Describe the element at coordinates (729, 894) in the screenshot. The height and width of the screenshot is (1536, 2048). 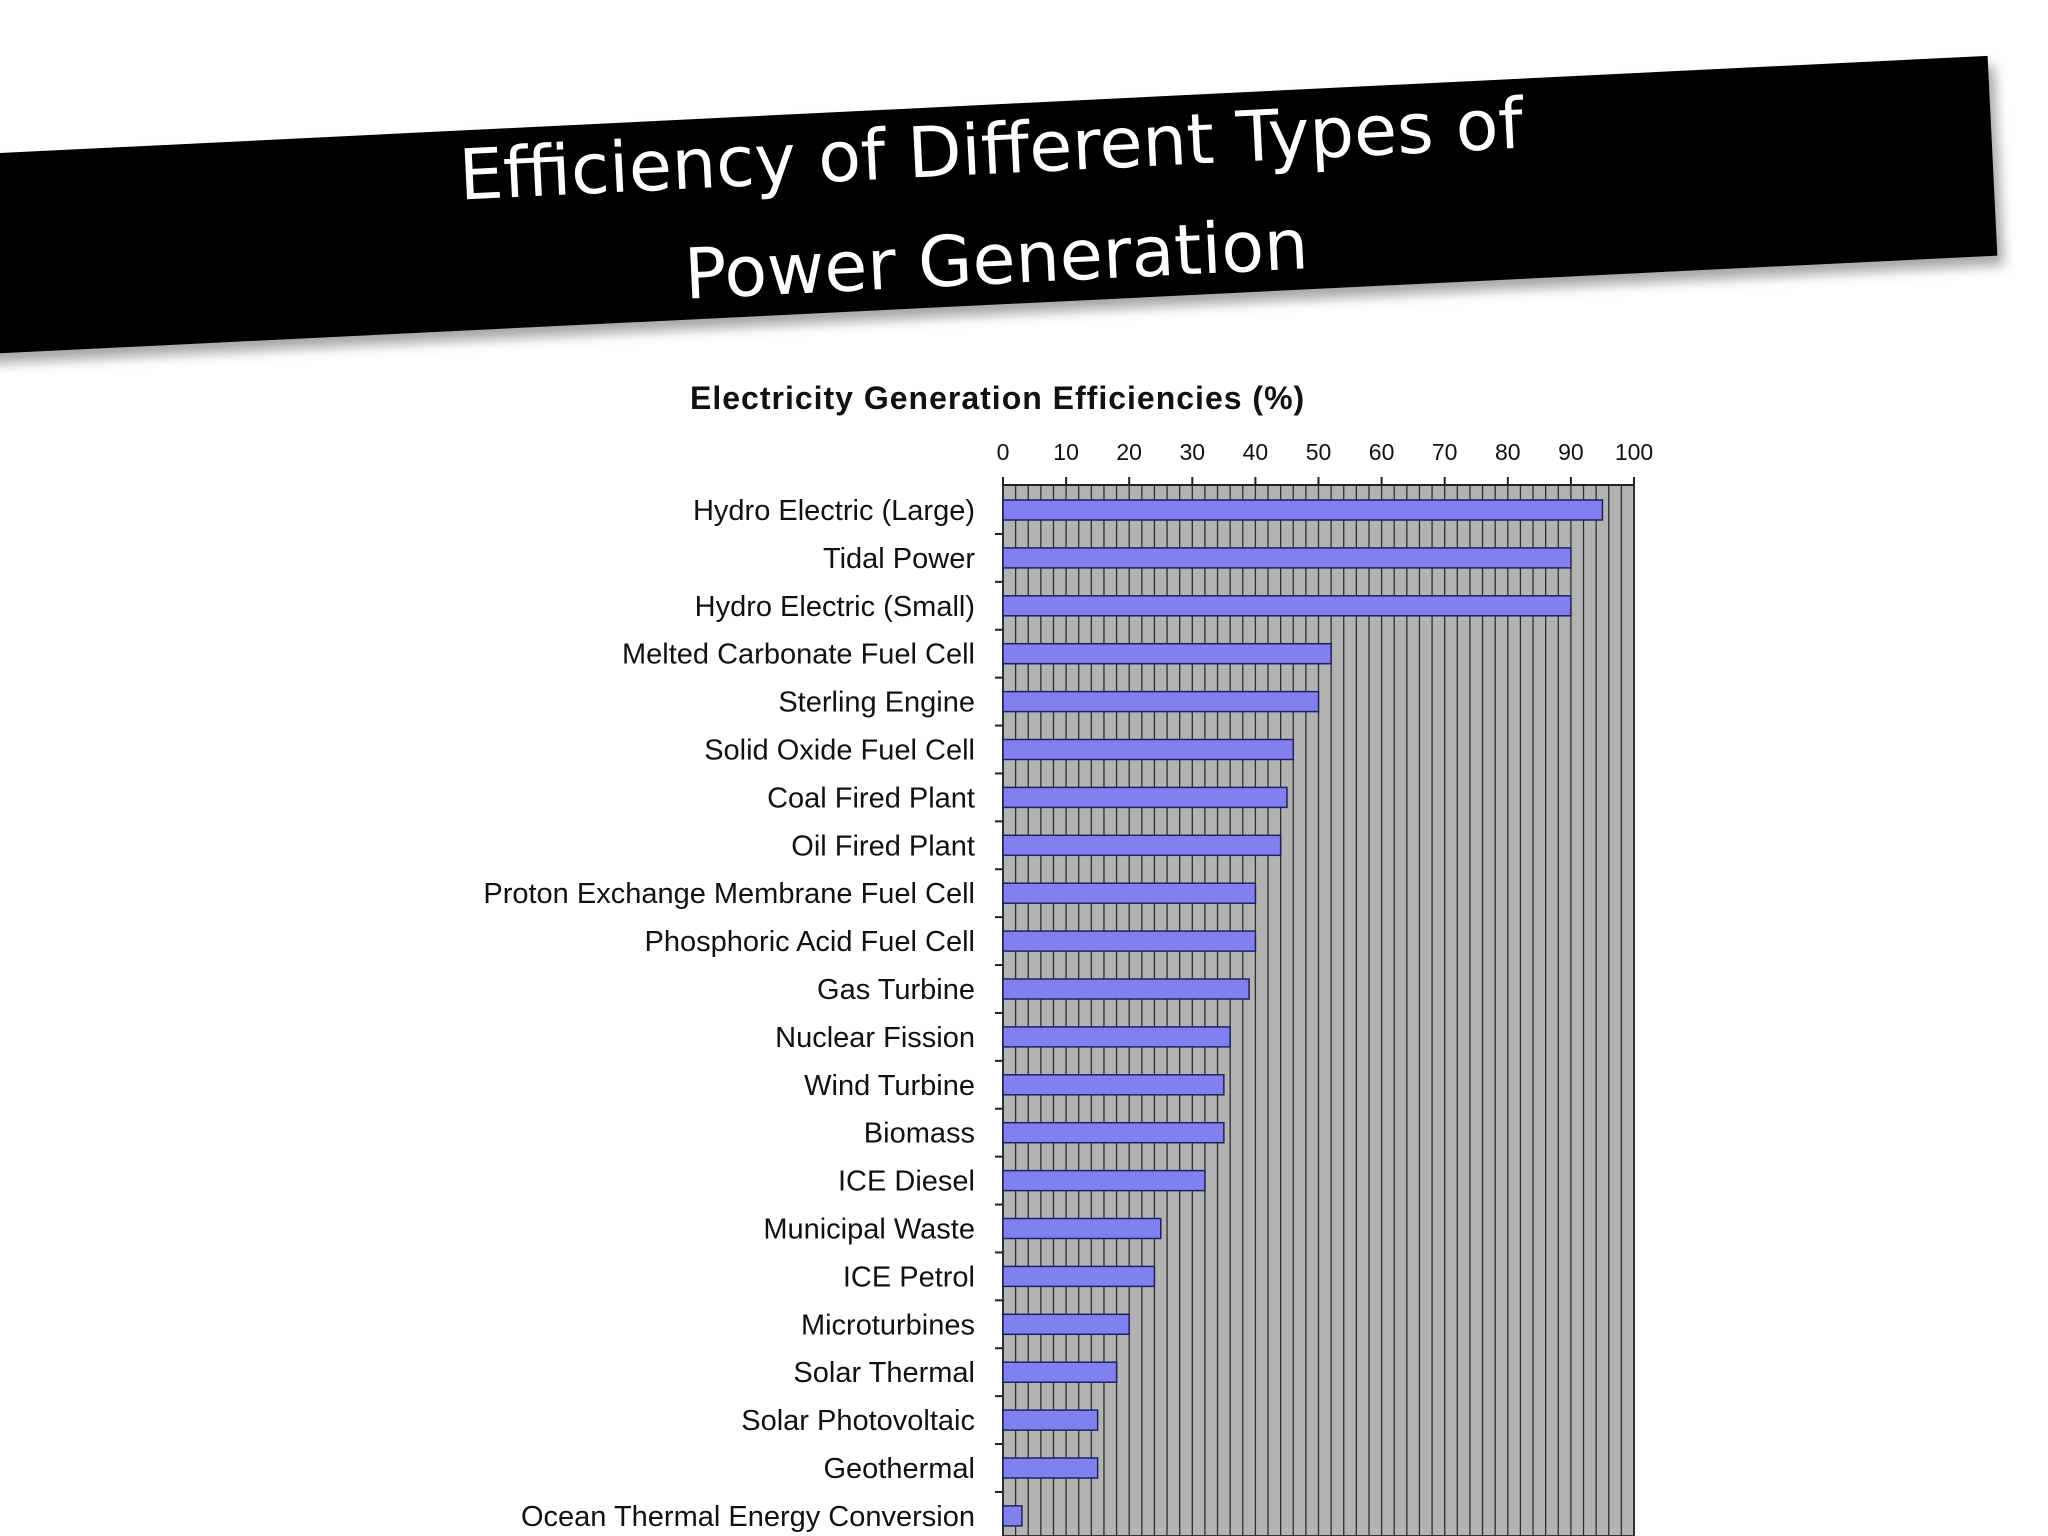
I see `category-label: Proton Exchange Membrane Fuel Cell` at that location.